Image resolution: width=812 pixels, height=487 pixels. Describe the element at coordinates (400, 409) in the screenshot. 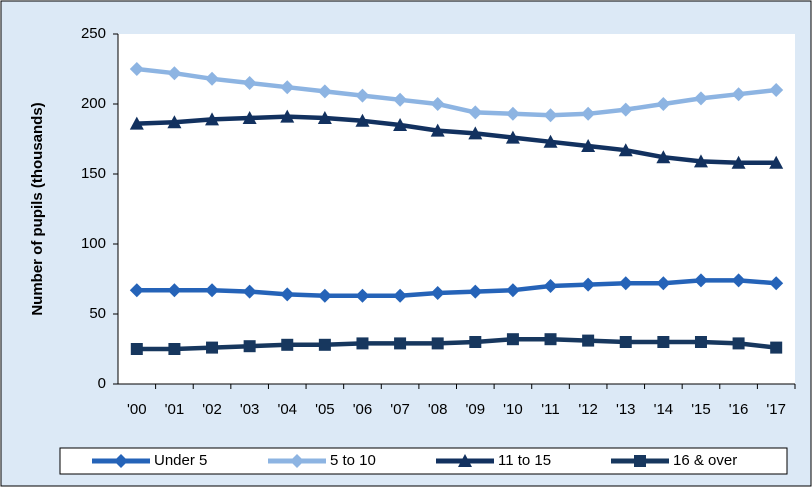

I see `x-tick-label: '07` at that location.